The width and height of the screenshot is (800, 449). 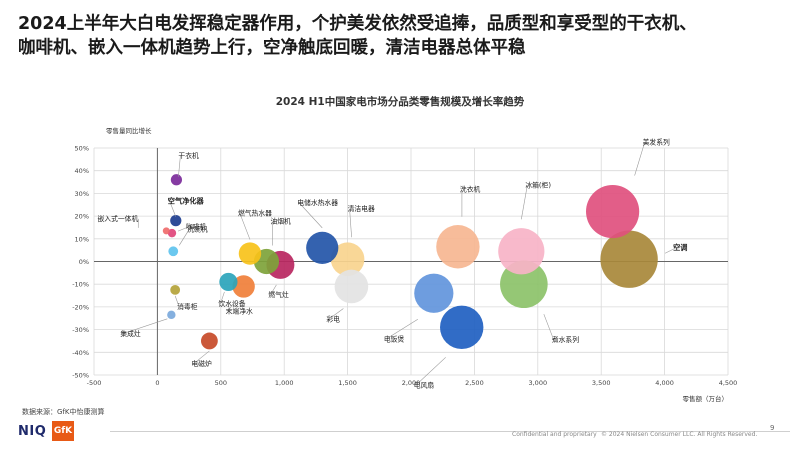 What do you see at coordinates (82, 194) in the screenshot?
I see `y-tick-label: 30%` at bounding box center [82, 194].